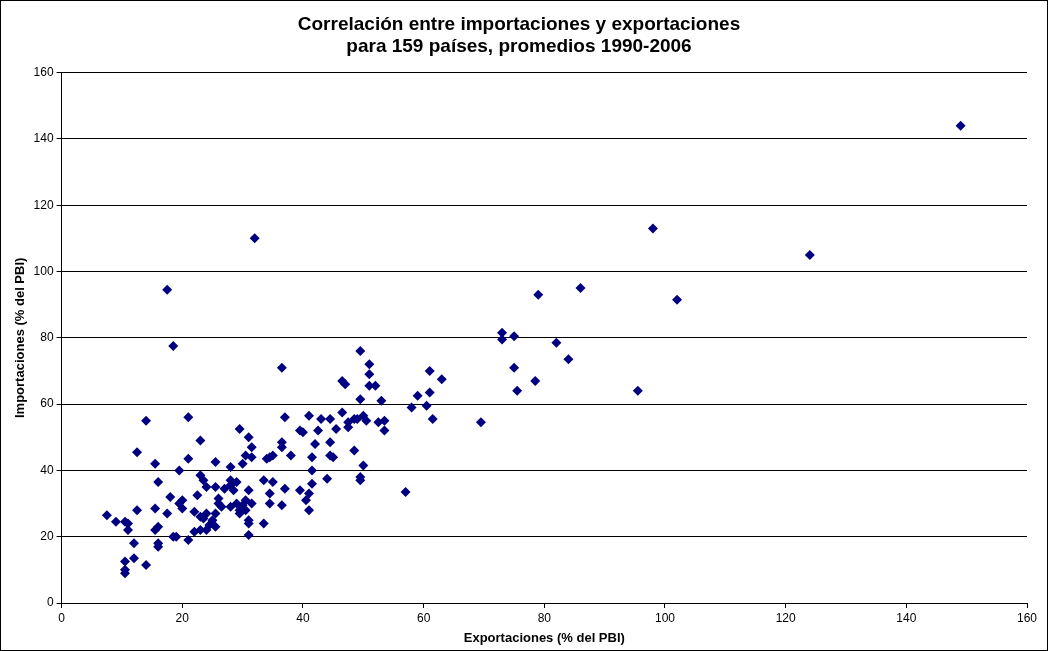  Describe the element at coordinates (47, 403) in the screenshot. I see `y-tick-label: 60` at that location.